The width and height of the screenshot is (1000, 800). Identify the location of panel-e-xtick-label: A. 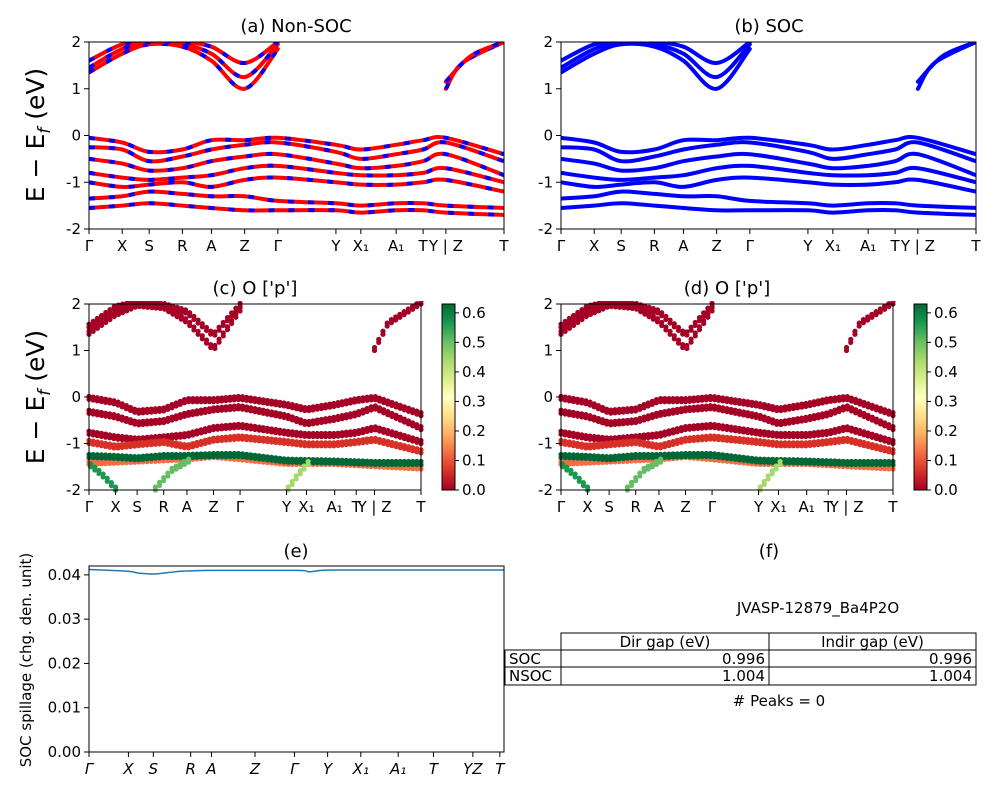
(210, 769).